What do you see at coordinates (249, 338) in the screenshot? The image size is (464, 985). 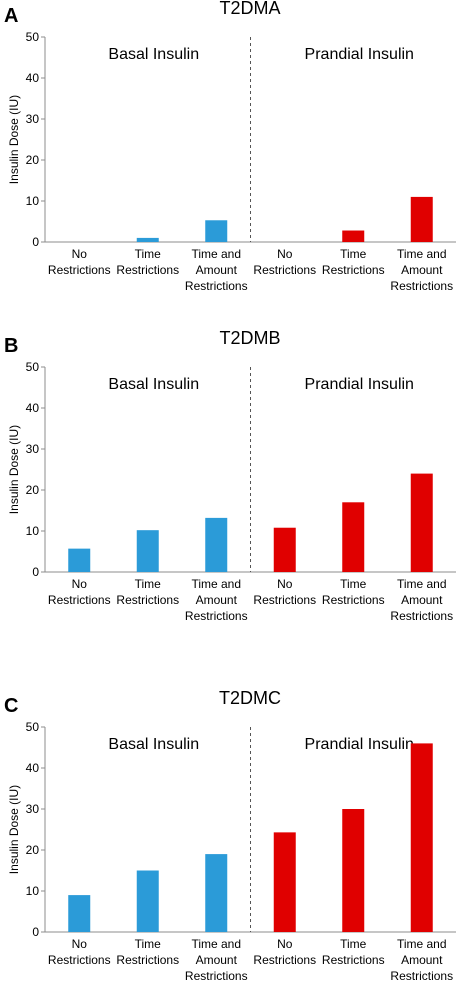 I see `chart-title: T2DMB` at bounding box center [249, 338].